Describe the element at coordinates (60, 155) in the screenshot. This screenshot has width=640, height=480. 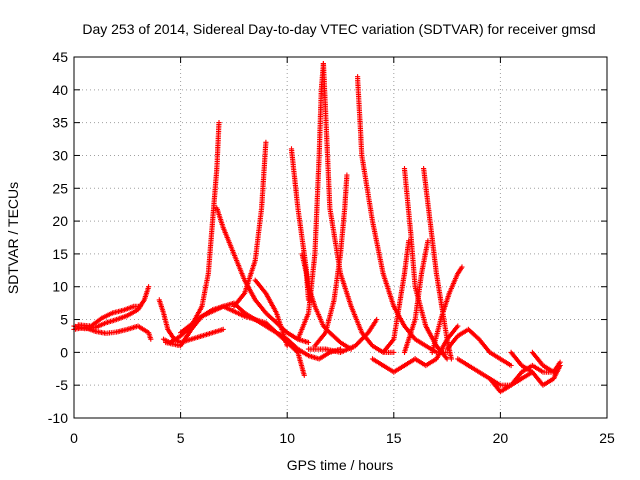
I see `y-tick-label: 30` at that location.